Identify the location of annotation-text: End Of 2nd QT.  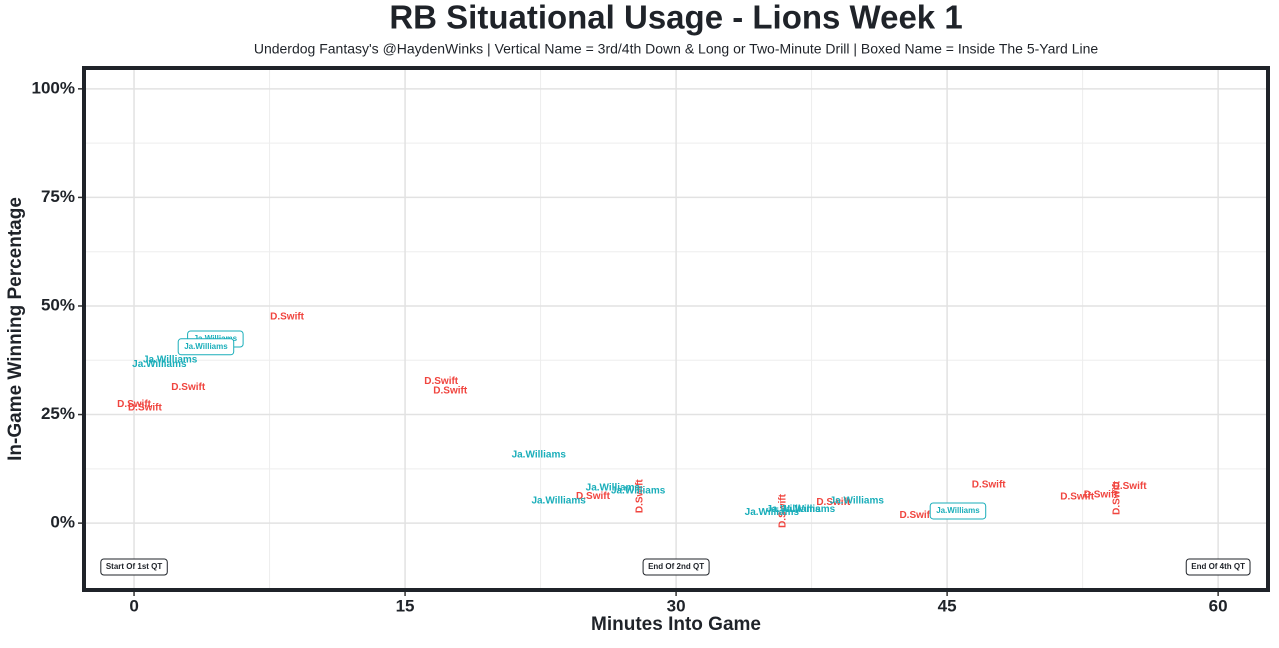
(676, 566).